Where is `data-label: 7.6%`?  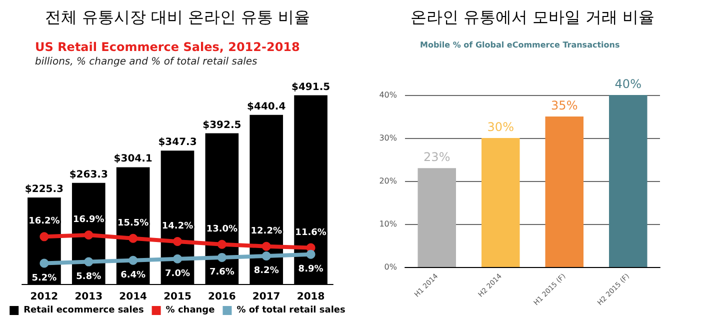
data-label: 7.6% is located at coordinates (221, 272).